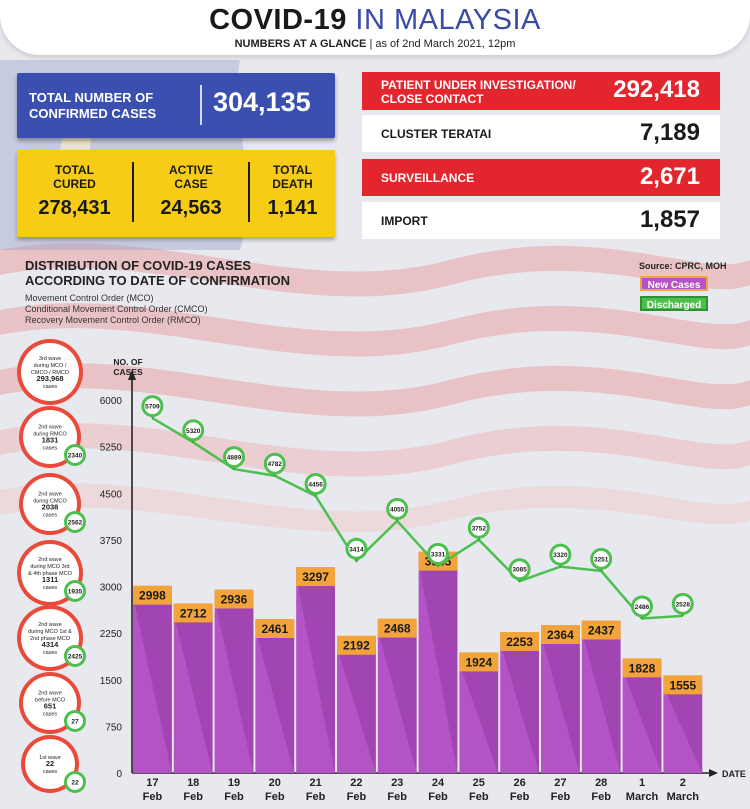 The width and height of the screenshot is (750, 809). Describe the element at coordinates (50, 440) in the screenshot. I see `wave-text: 1831` at that location.